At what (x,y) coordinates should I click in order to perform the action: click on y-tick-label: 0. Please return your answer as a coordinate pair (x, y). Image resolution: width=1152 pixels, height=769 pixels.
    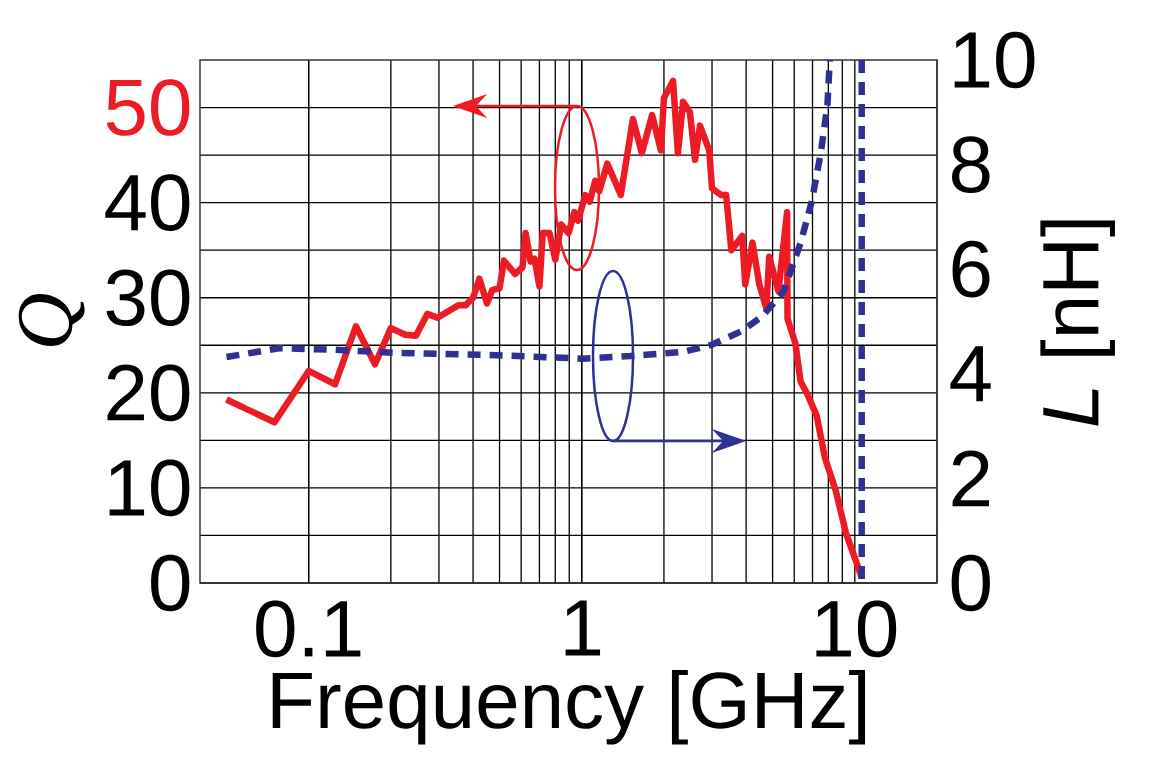
    Looking at the image, I should click on (170, 583).